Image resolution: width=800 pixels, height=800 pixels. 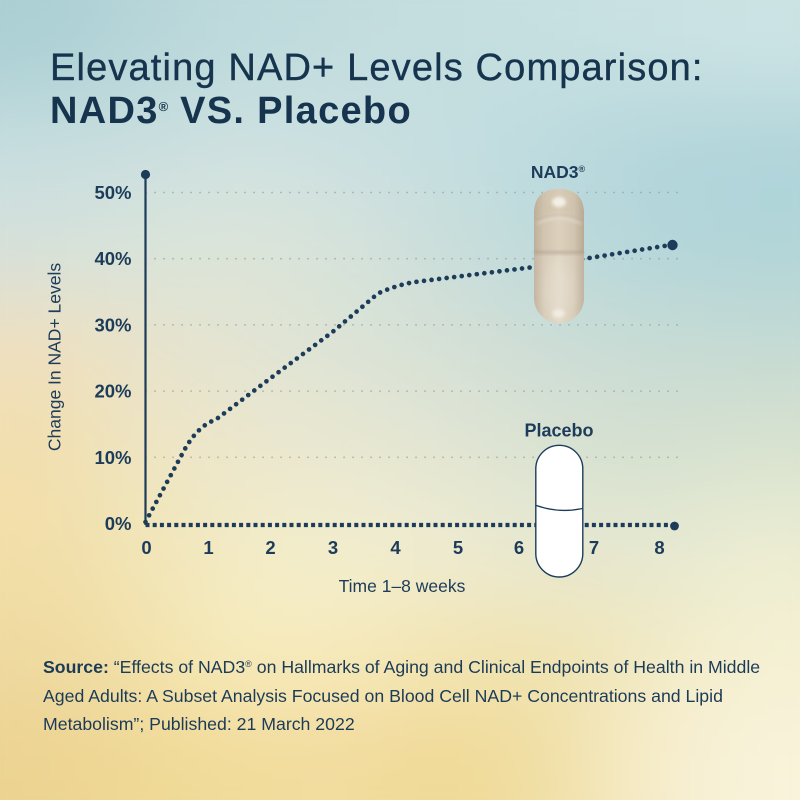 What do you see at coordinates (55, 357) in the screenshot?
I see `svg-text: Change In NAD+ Levels` at bounding box center [55, 357].